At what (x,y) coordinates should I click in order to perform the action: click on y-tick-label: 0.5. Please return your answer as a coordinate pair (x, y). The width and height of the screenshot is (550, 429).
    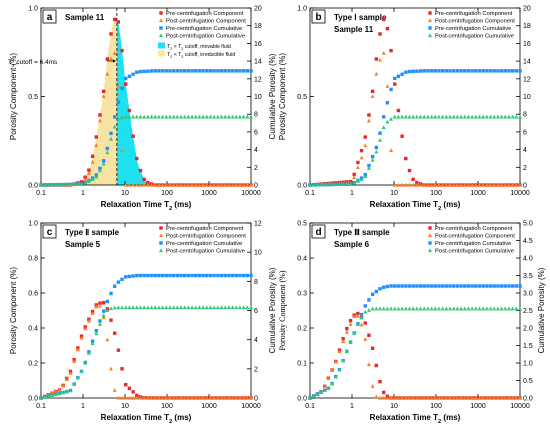
    Looking at the image, I should click on (302, 224).